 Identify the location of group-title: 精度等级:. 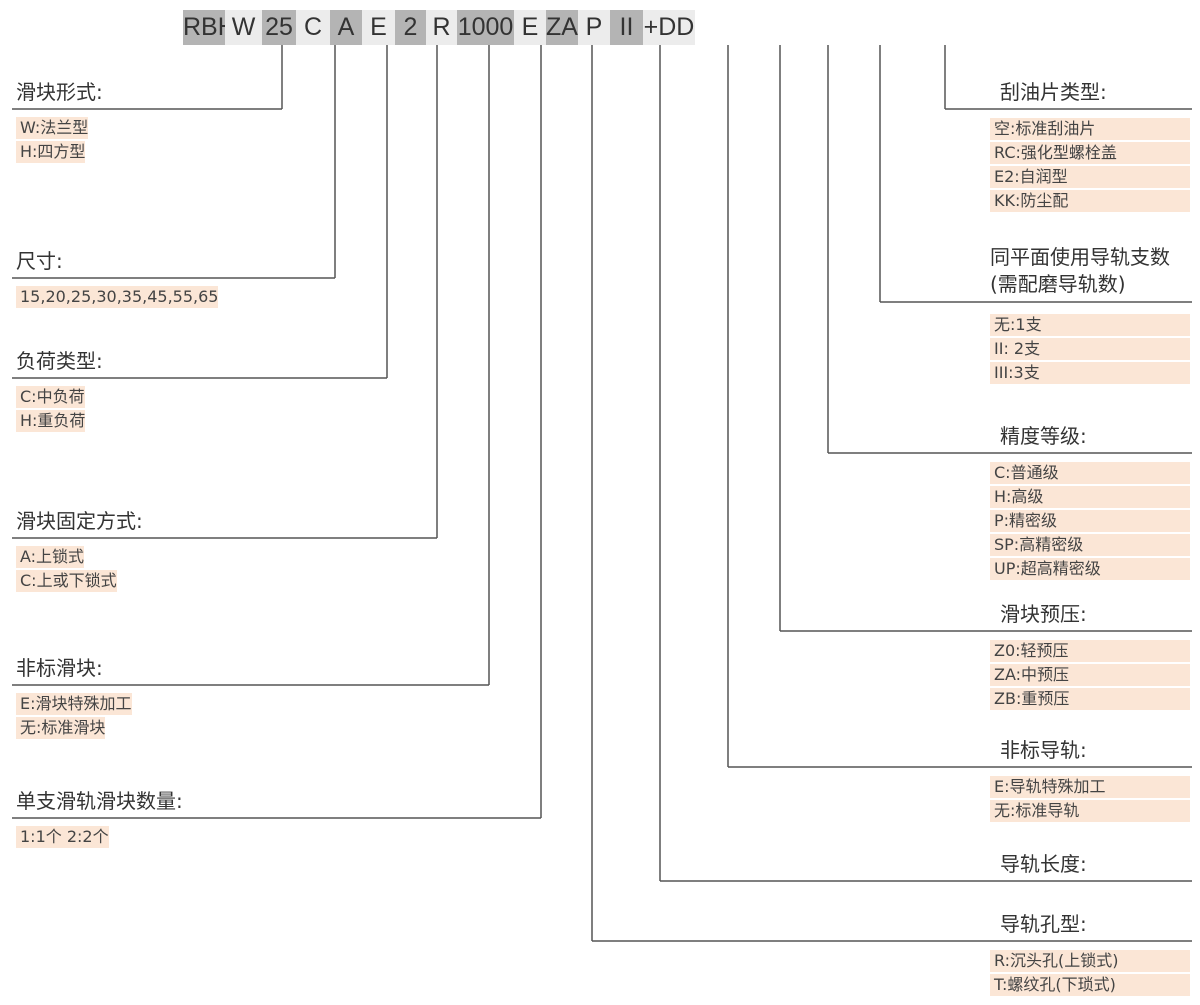
(1043, 436).